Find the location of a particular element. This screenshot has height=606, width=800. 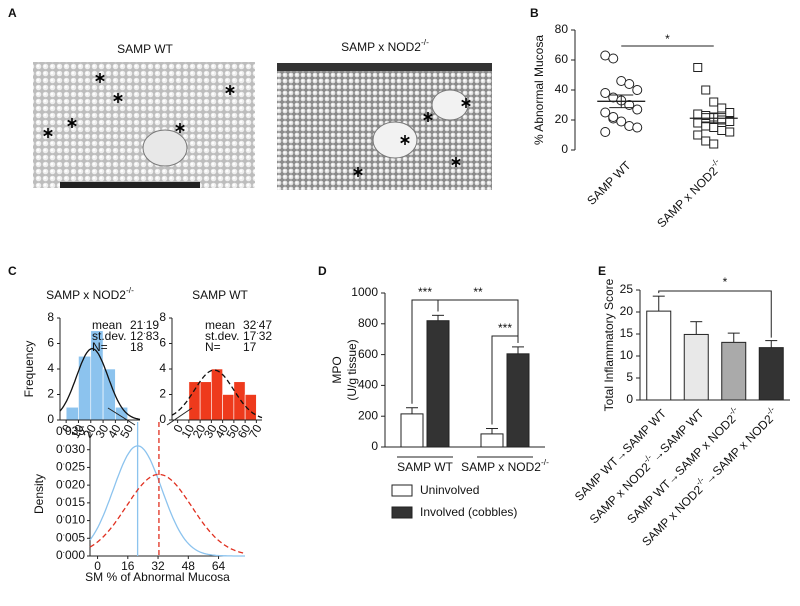

axis-frame is located at coordinates (167, 494).